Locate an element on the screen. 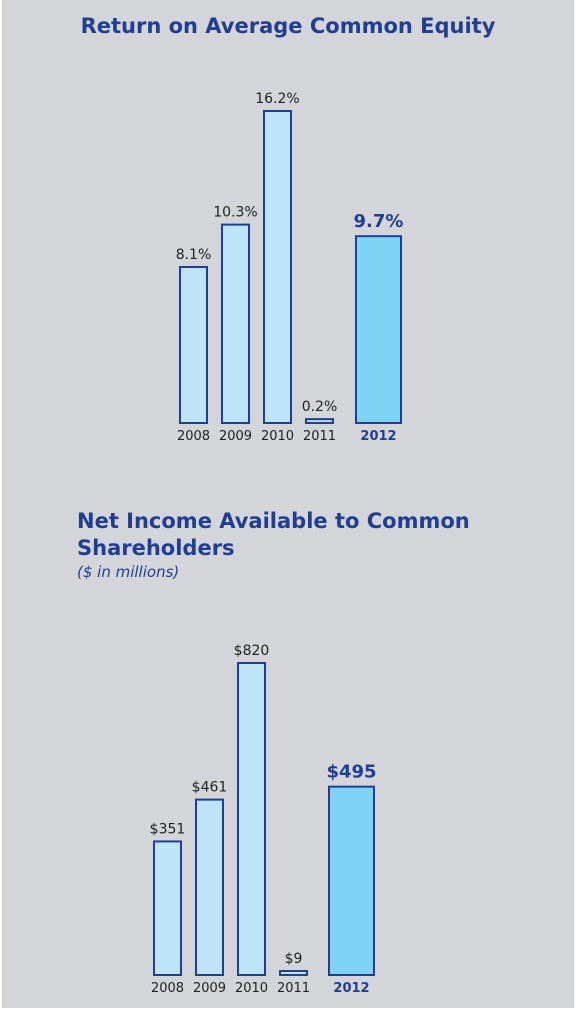  roe-bar-2012 is located at coordinates (378, 329).